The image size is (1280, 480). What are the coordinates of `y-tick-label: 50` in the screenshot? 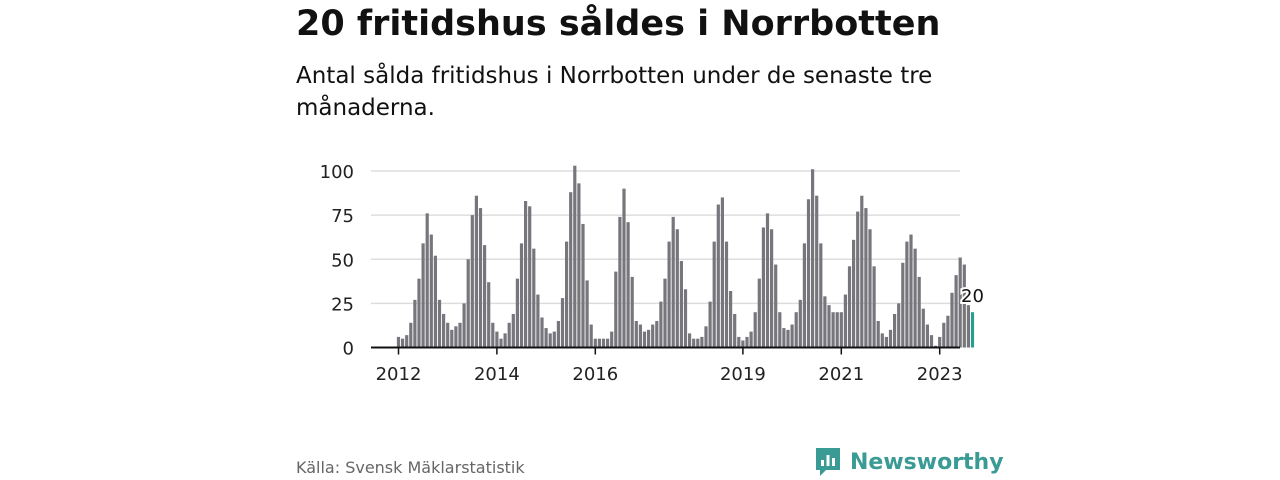 It's located at (342, 260).